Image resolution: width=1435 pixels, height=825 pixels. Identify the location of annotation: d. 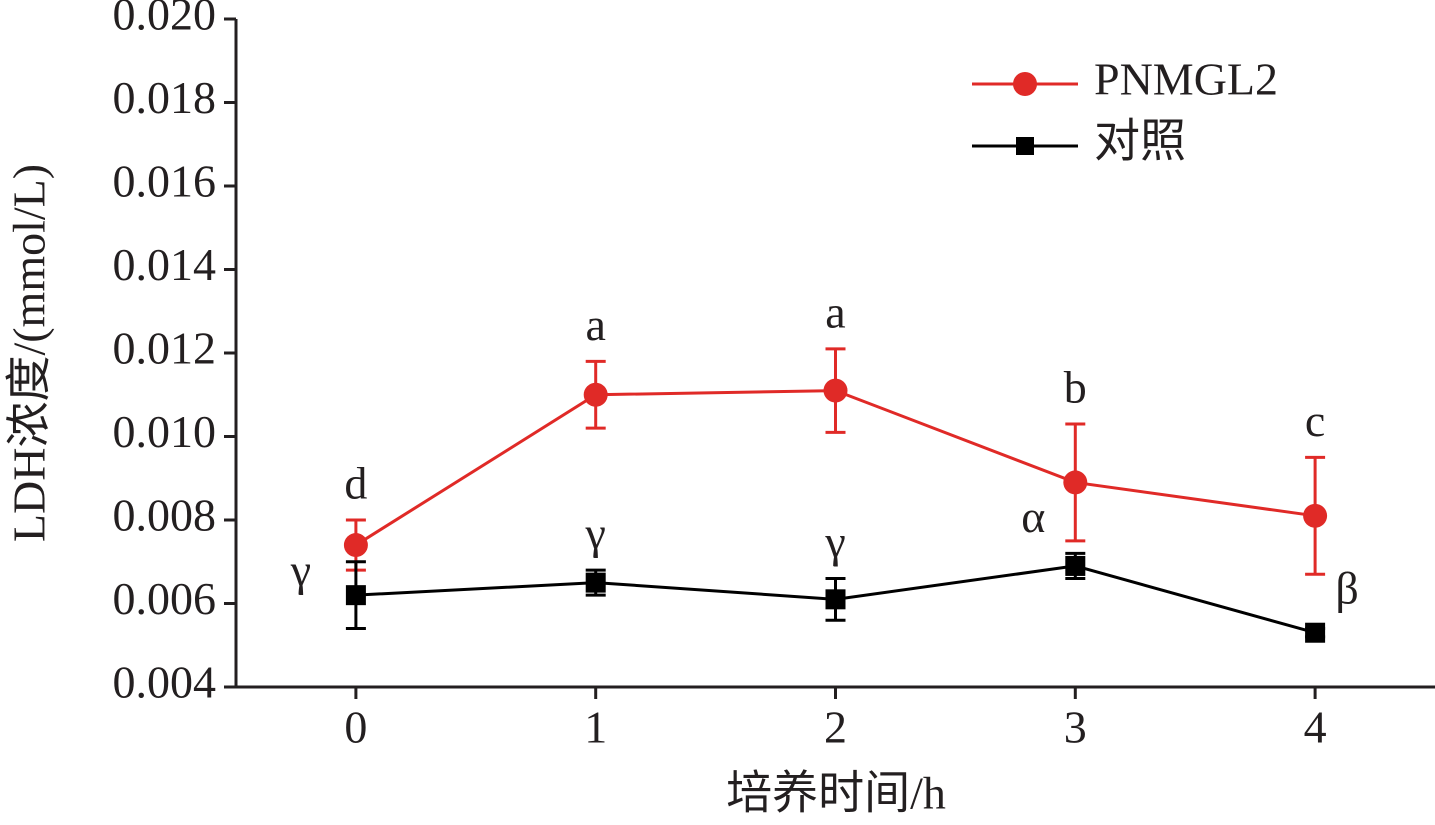
(355, 483).